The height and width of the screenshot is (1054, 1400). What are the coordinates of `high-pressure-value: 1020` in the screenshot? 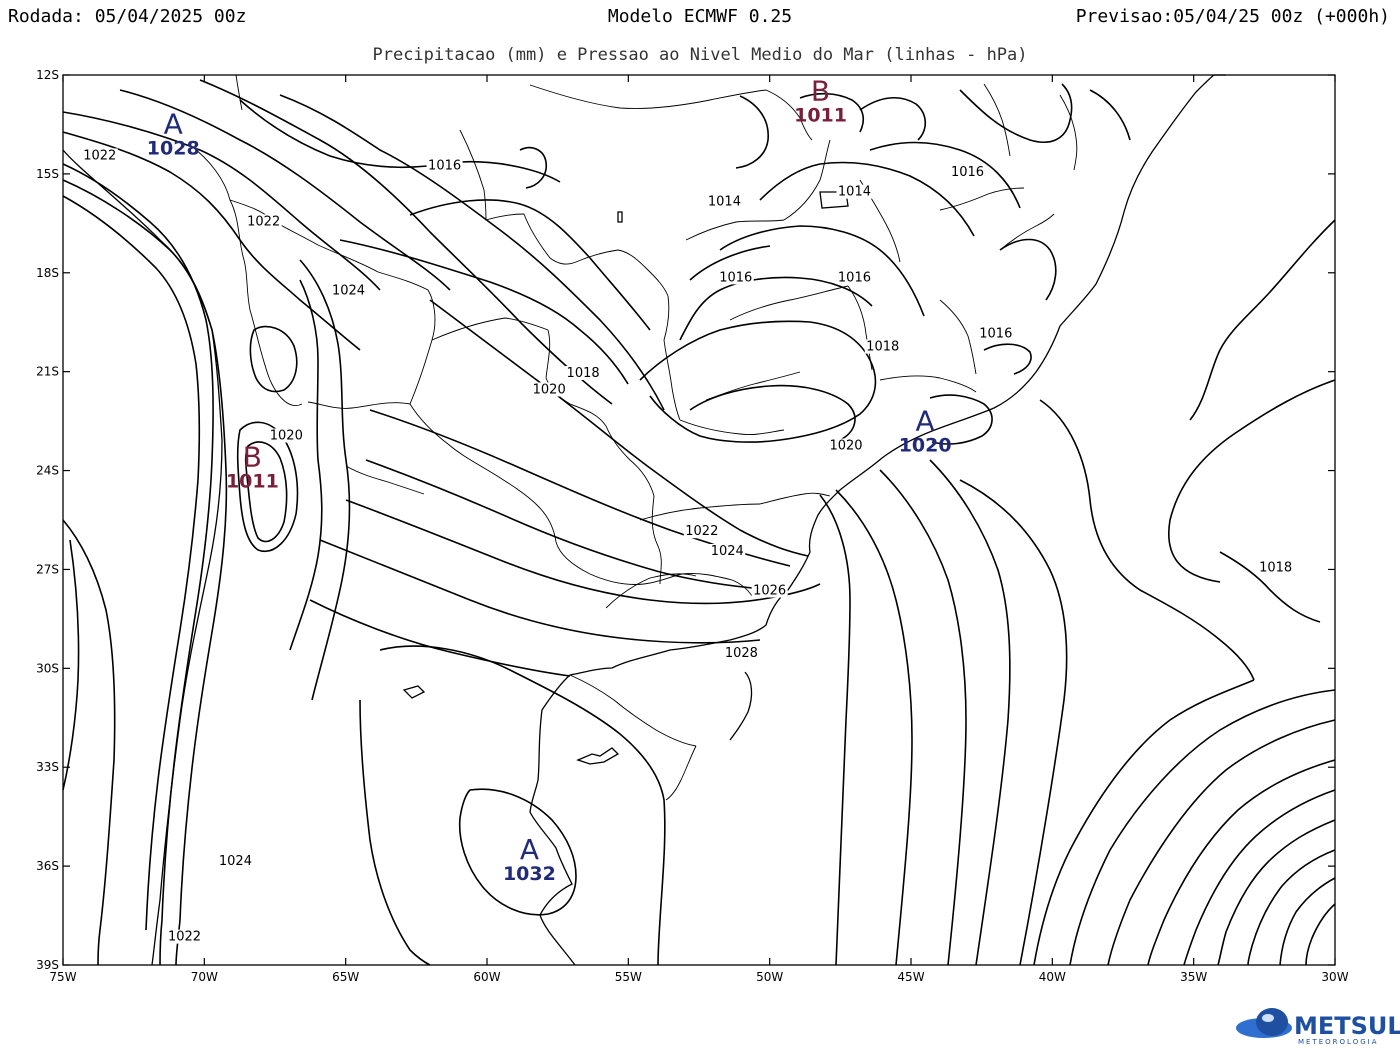 It's located at (925, 445).